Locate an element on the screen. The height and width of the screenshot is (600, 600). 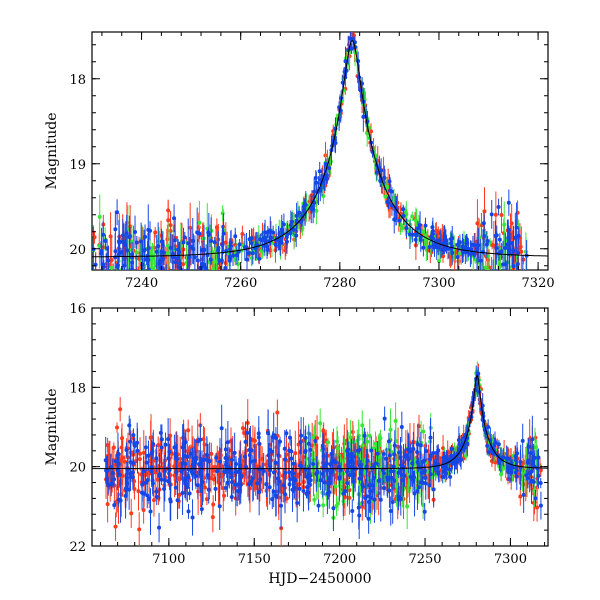
bottom-model-curve is located at coordinates (320, 422).